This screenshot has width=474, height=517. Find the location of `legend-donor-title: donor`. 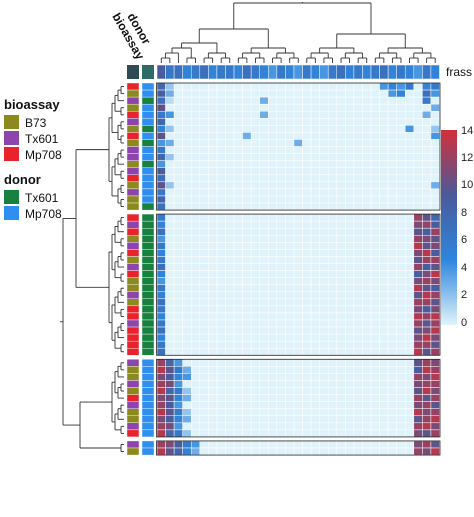

legend-donor-title: donor is located at coordinates (22, 179).